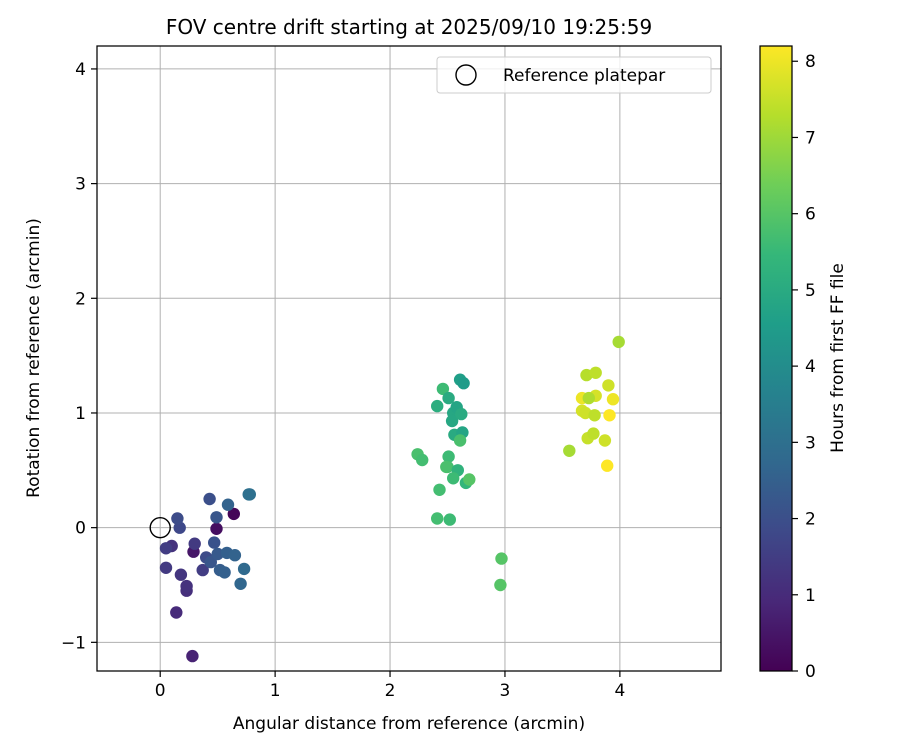  Describe the element at coordinates (505, 691) in the screenshot. I see `x-tick-label: 3` at that location.